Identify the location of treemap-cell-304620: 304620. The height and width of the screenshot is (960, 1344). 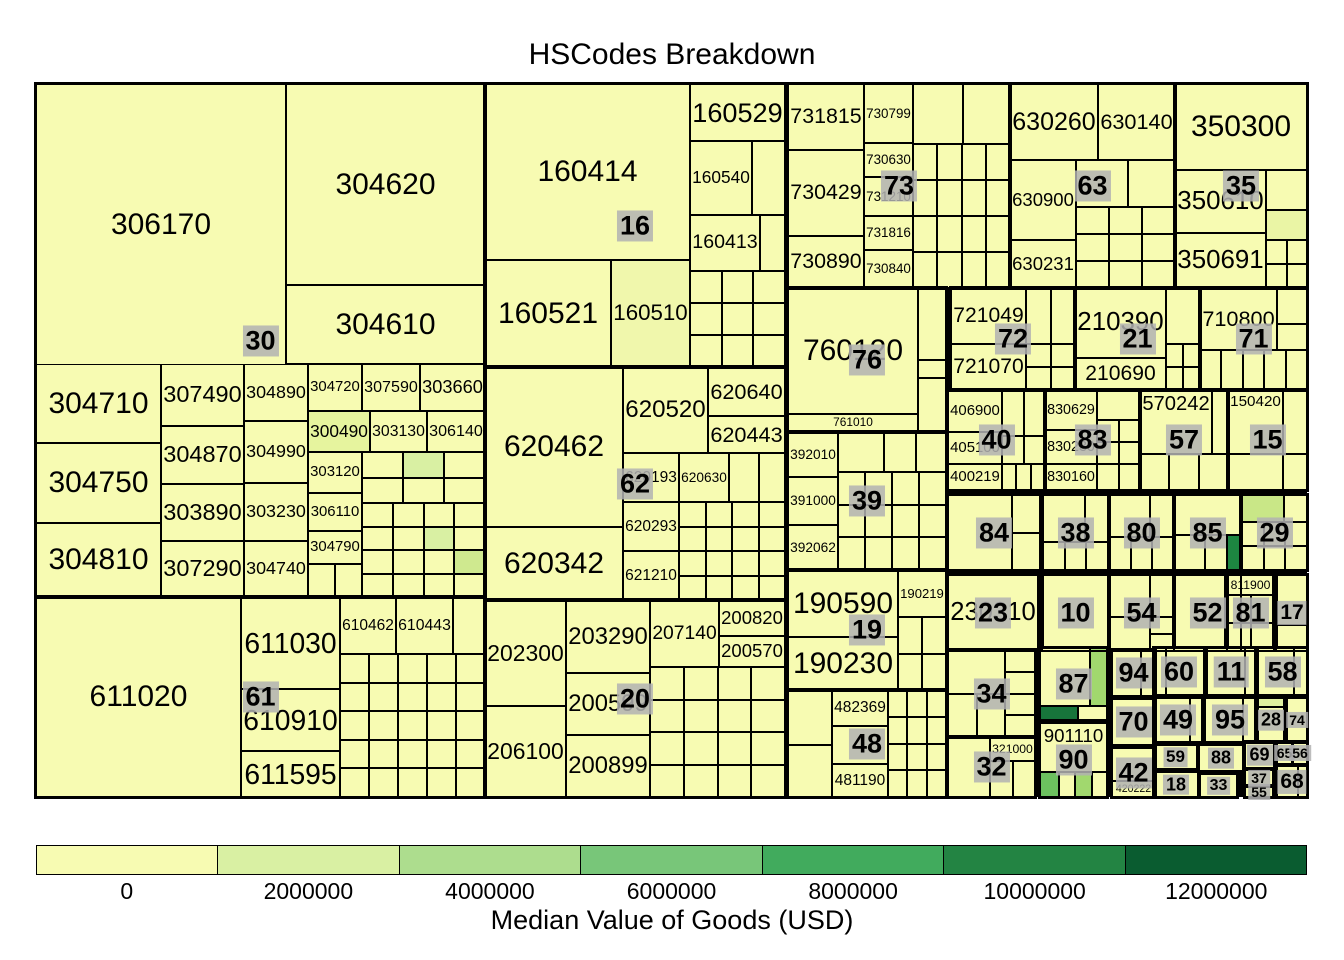
(385, 184).